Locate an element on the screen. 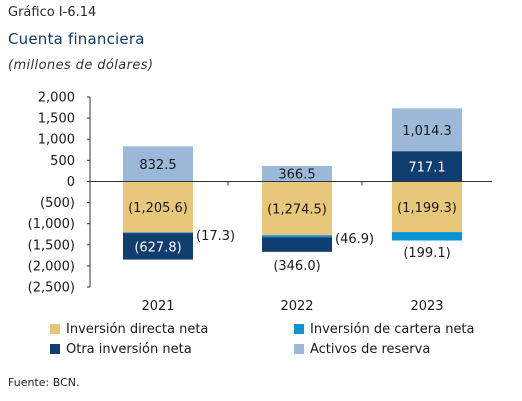 This screenshot has width=522, height=401. legend-label: Otra inversión neta is located at coordinates (129, 349).